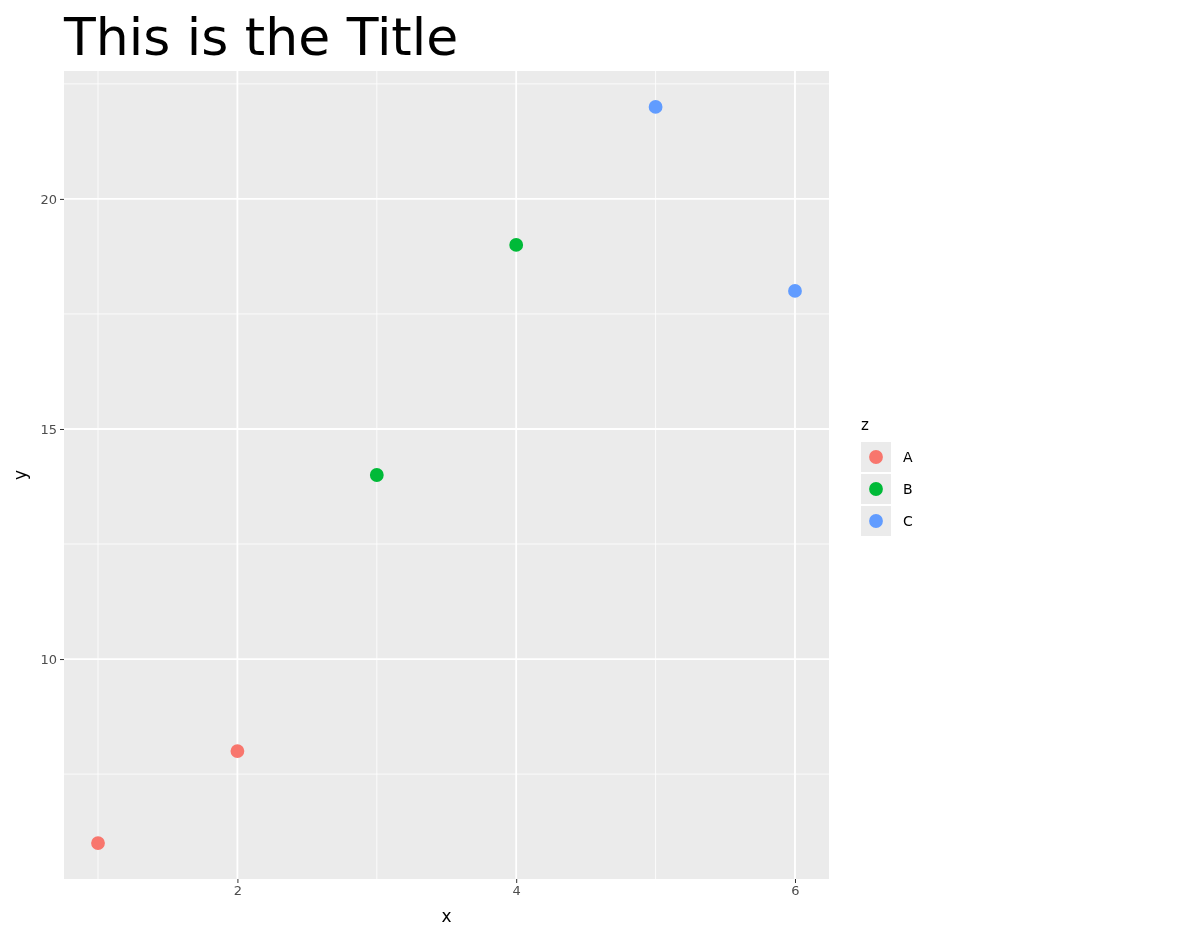  I want to click on x-tick-label: 6, so click(795, 891).